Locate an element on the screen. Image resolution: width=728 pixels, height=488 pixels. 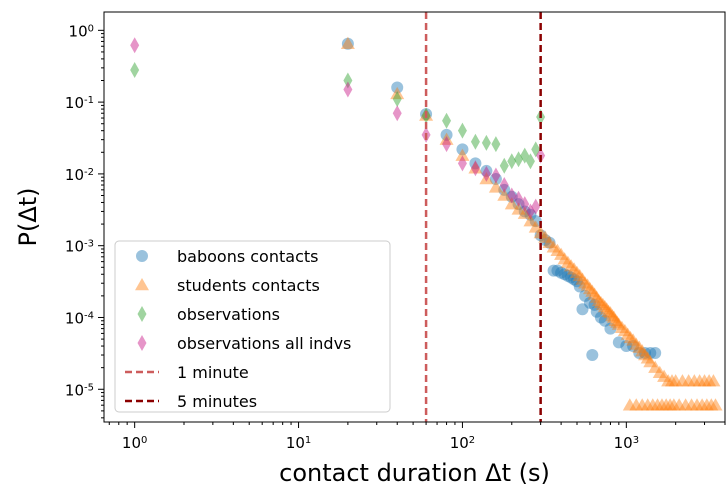
tick-label: 102 is located at coordinates (462, 443).